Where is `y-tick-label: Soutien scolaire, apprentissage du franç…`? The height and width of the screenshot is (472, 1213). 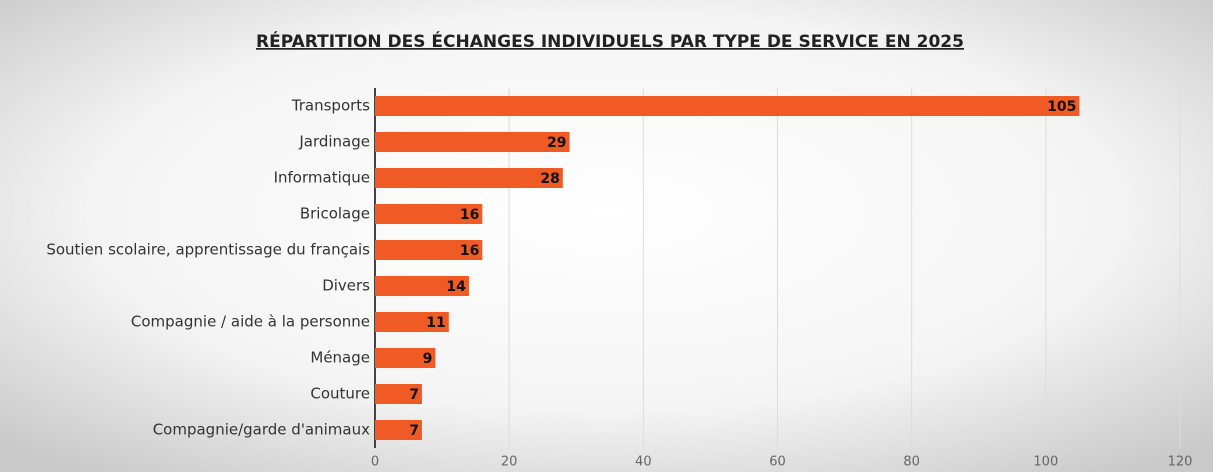
y-tick-label: Soutien scolaire, apprentissage du franç… is located at coordinates (208, 250).